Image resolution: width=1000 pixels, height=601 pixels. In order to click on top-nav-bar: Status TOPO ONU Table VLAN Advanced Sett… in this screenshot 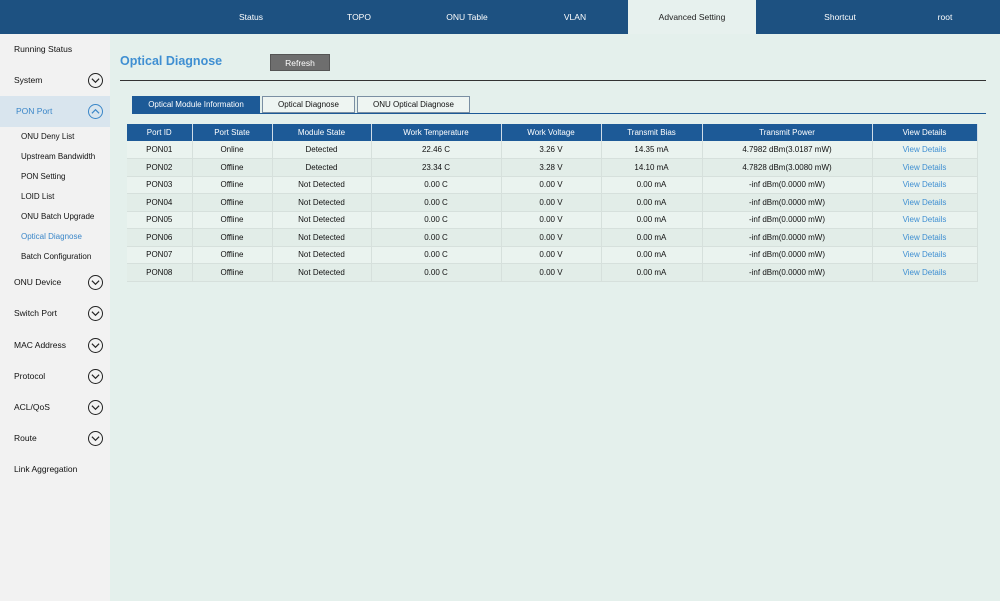, I will do `click(500, 17)`.